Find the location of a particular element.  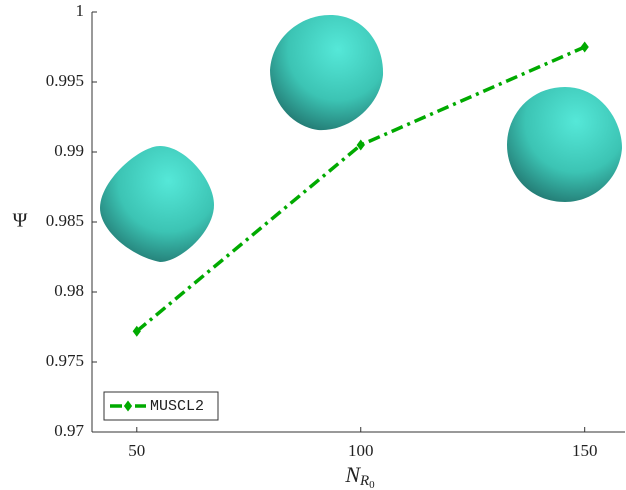

y-tick-label: 0.995 is located at coordinates (65, 80).